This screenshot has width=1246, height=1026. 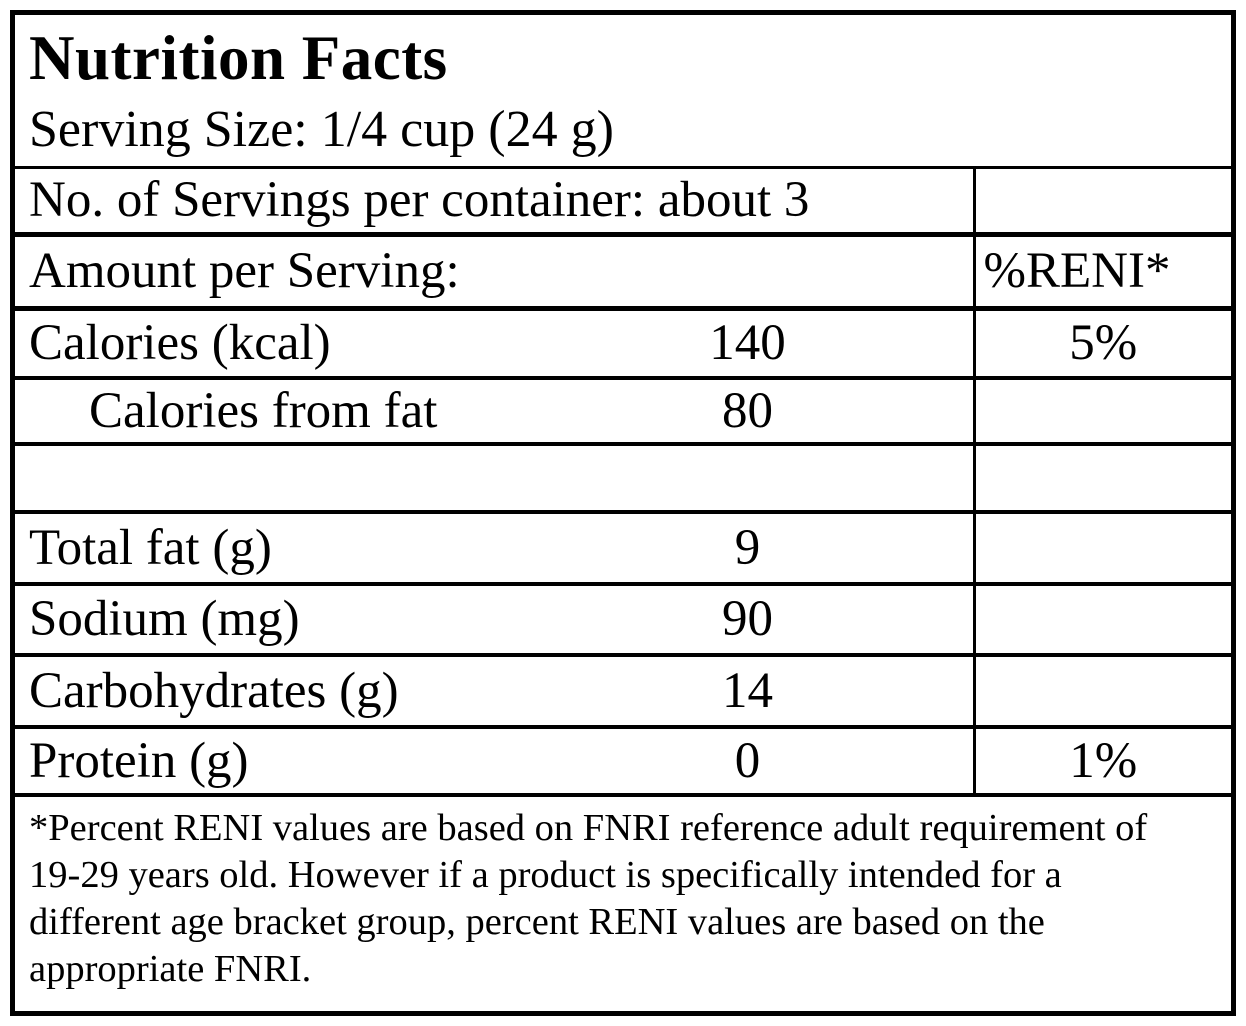 I want to click on amount-per-serving-header: Amount per Serving:, so click(x=494, y=272).